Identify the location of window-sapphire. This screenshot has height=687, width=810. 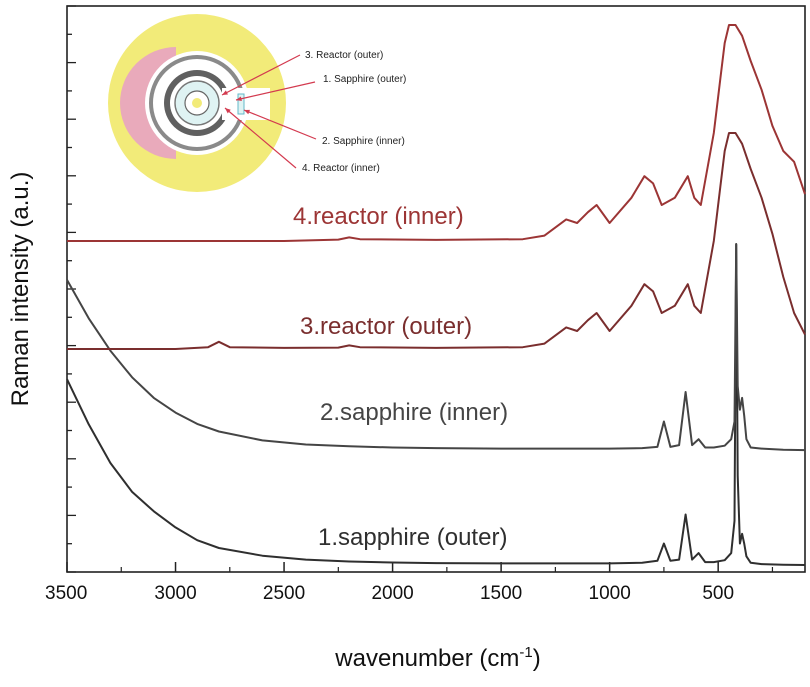
(241, 104).